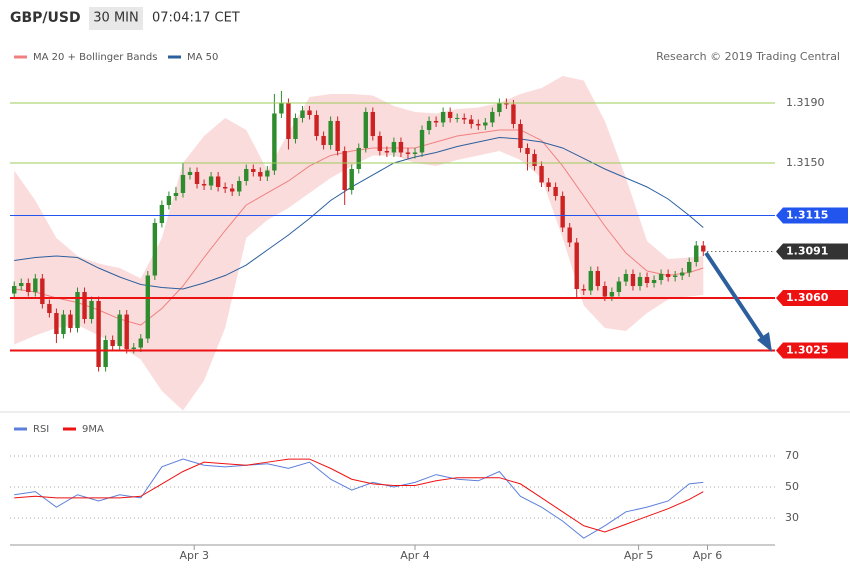  Describe the element at coordinates (93, 429) in the screenshot. I see `legend-label: 9MA` at that location.